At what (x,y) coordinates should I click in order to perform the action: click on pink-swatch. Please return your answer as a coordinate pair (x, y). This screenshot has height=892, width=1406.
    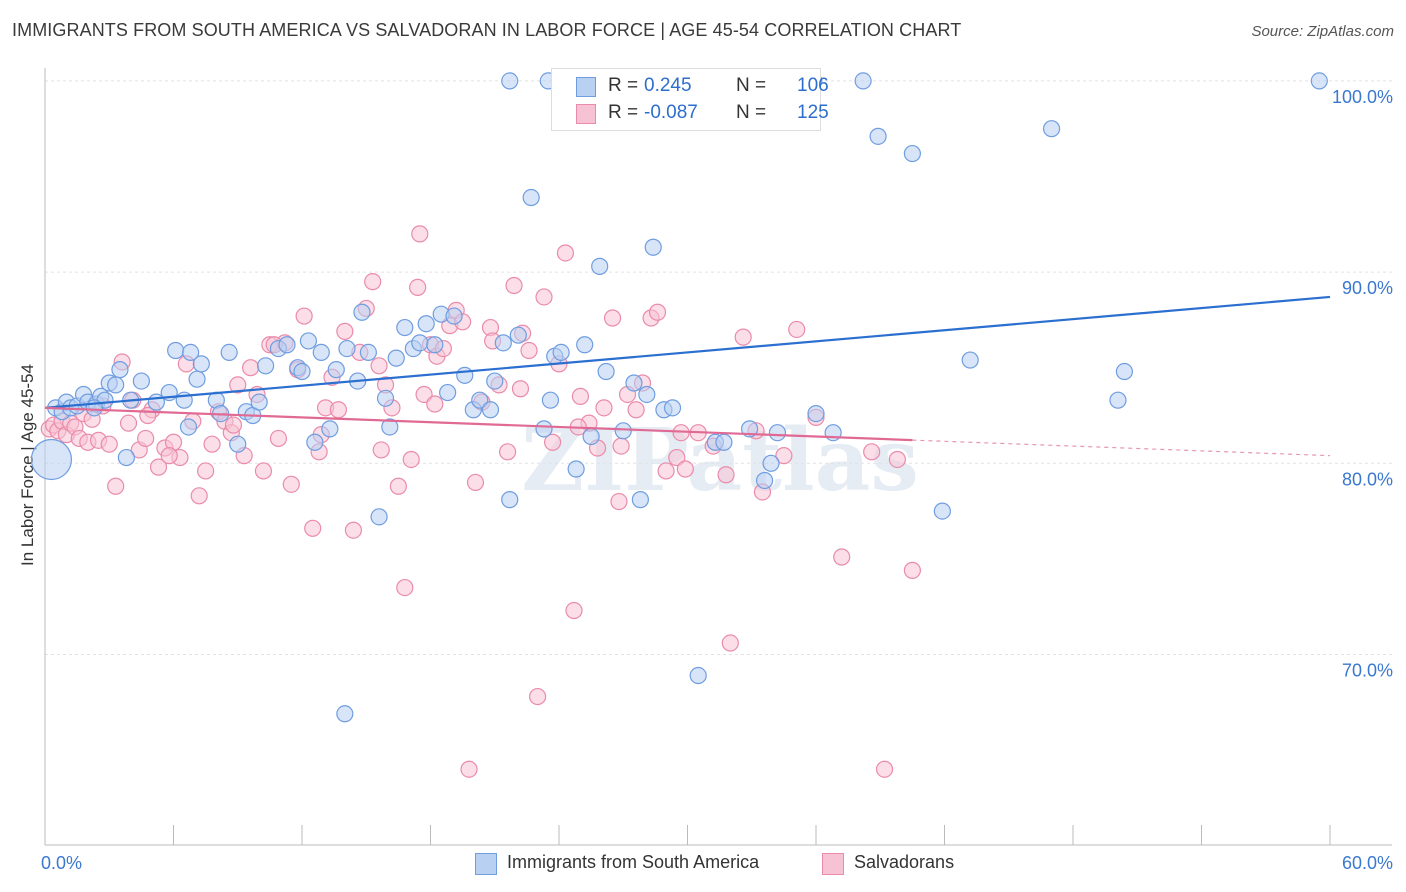
    Looking at the image, I should click on (586, 114).